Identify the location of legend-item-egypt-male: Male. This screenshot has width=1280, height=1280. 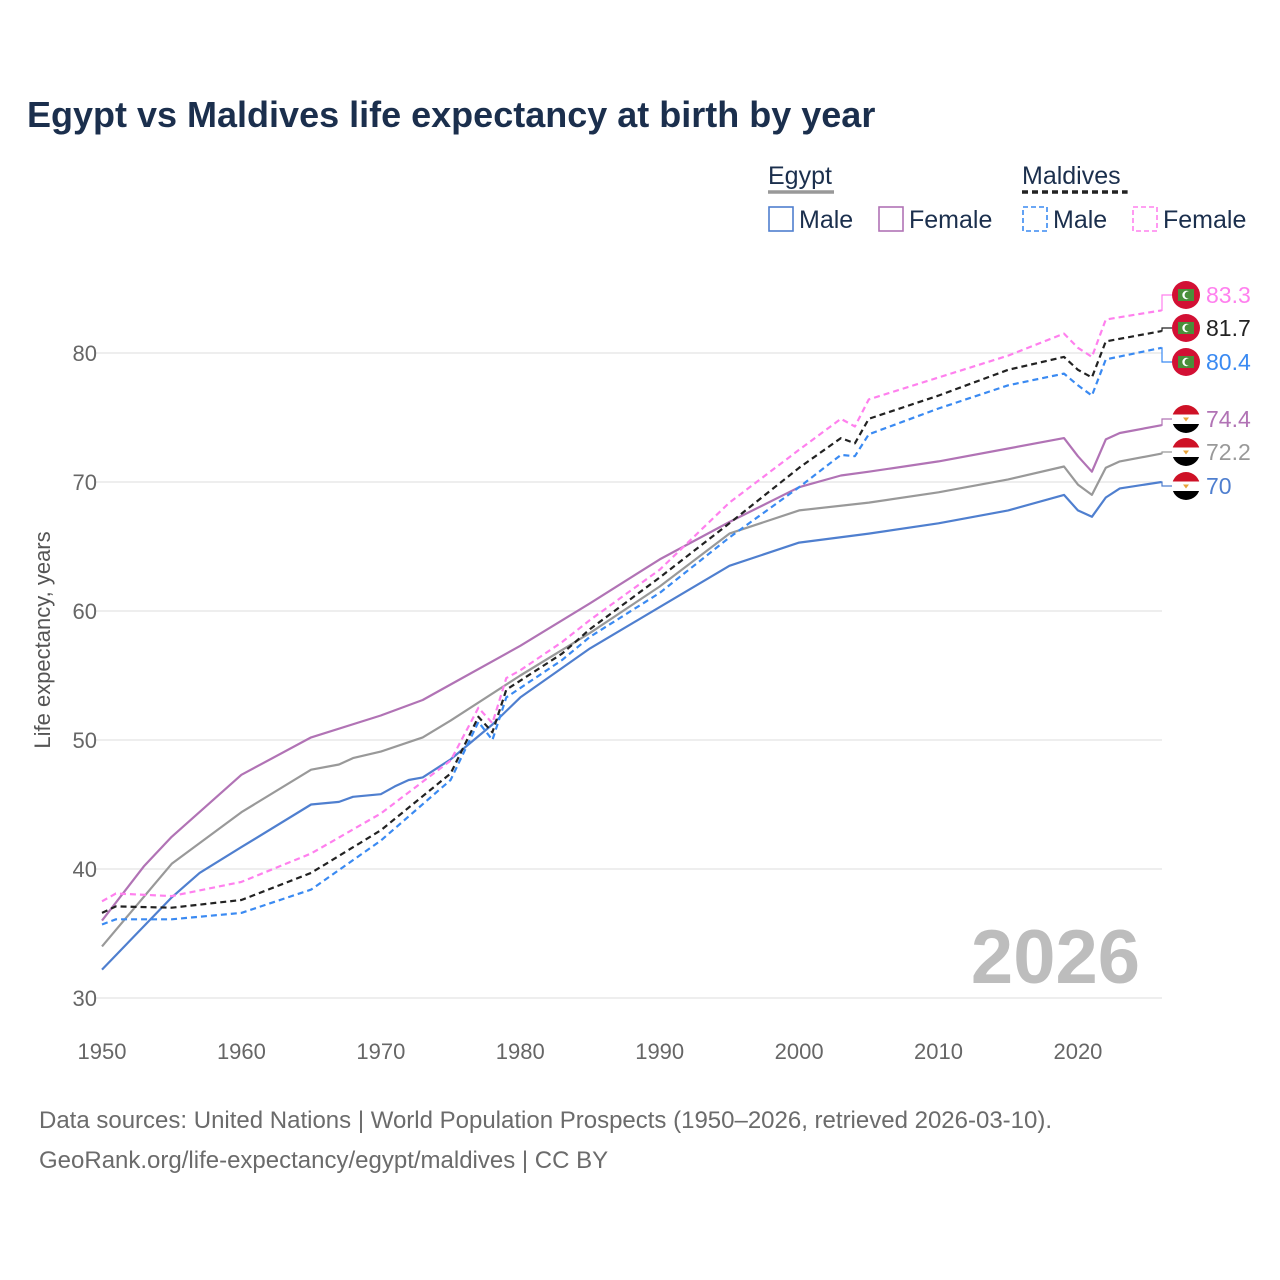
(810, 220).